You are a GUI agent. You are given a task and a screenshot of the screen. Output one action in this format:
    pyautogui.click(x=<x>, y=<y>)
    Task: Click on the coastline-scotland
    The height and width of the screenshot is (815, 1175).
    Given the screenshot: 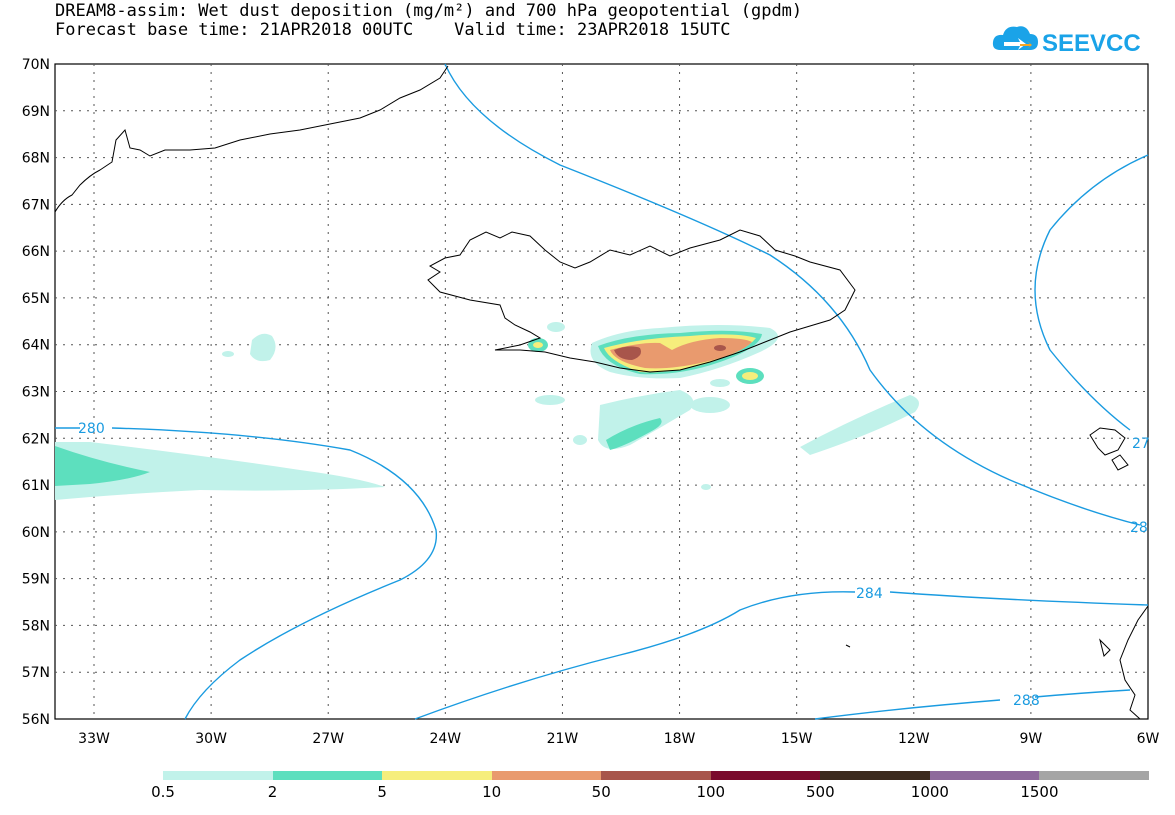 What is the action you would take?
    pyautogui.click(x=1134, y=662)
    